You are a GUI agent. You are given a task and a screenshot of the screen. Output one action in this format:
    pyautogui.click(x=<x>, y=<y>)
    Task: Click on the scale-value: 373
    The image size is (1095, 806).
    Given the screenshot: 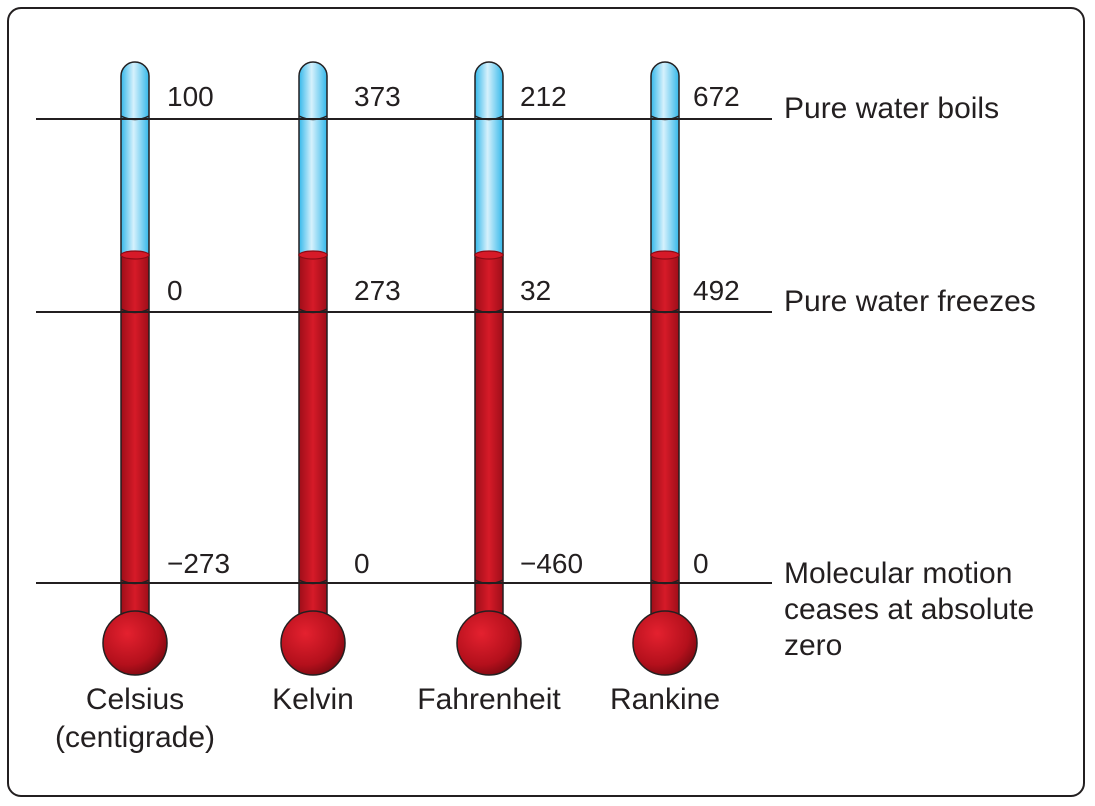 What is the action you would take?
    pyautogui.click(x=377, y=96)
    